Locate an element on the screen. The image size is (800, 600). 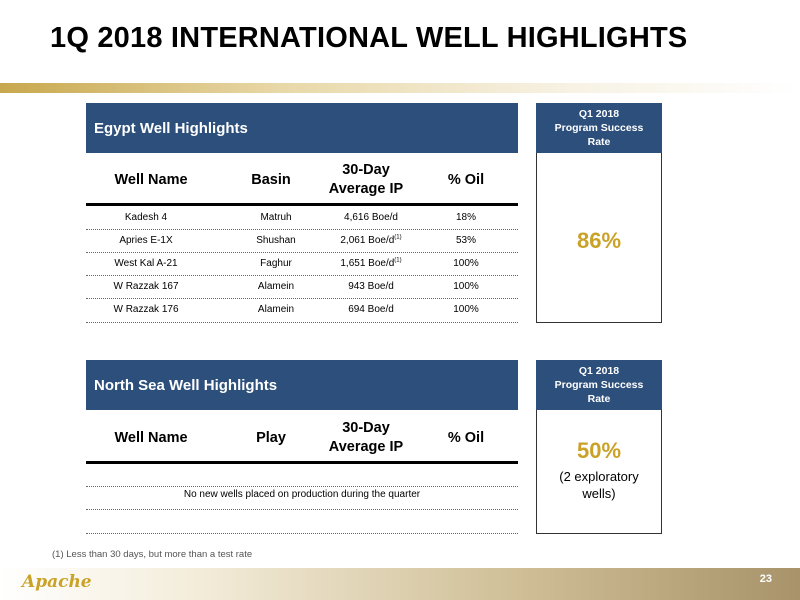
northsea-success-rate: 50% is located at coordinates (599, 450).